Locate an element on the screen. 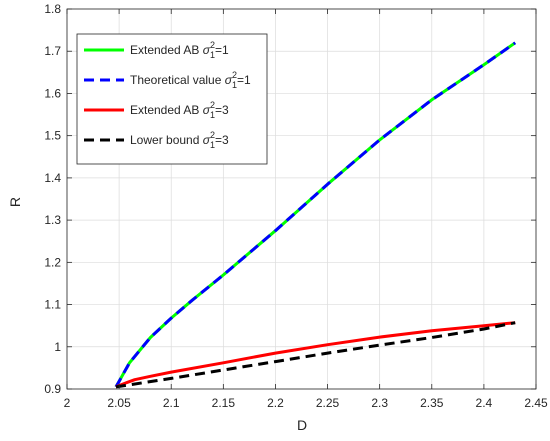 Image resolution: width=550 pixels, height=441 pixels. x-tick-label: 2.05 is located at coordinates (119, 403).